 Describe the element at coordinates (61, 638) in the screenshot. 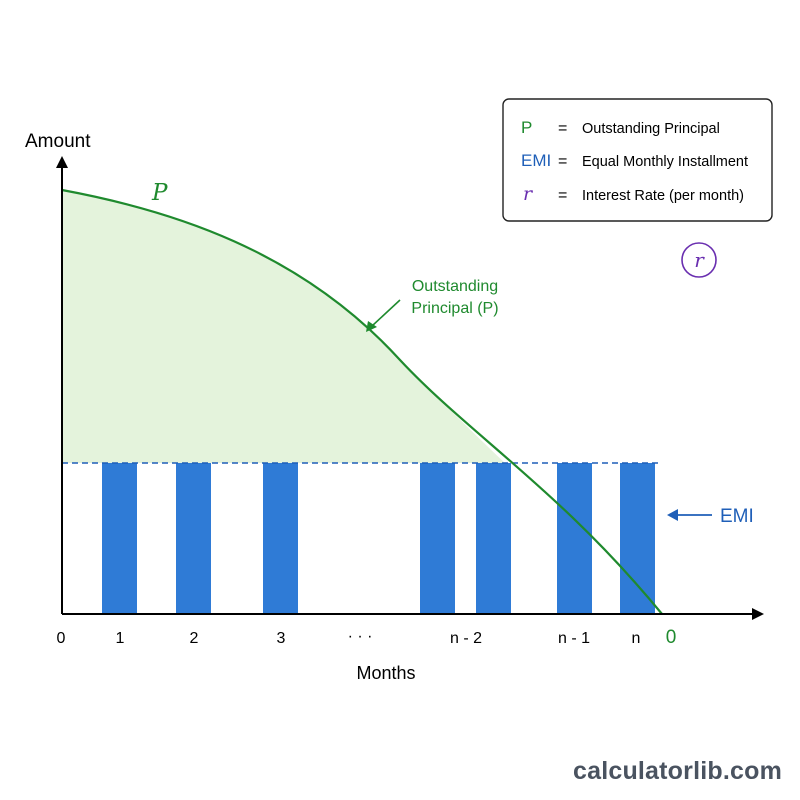

I see `x-tick-0: 0` at that location.